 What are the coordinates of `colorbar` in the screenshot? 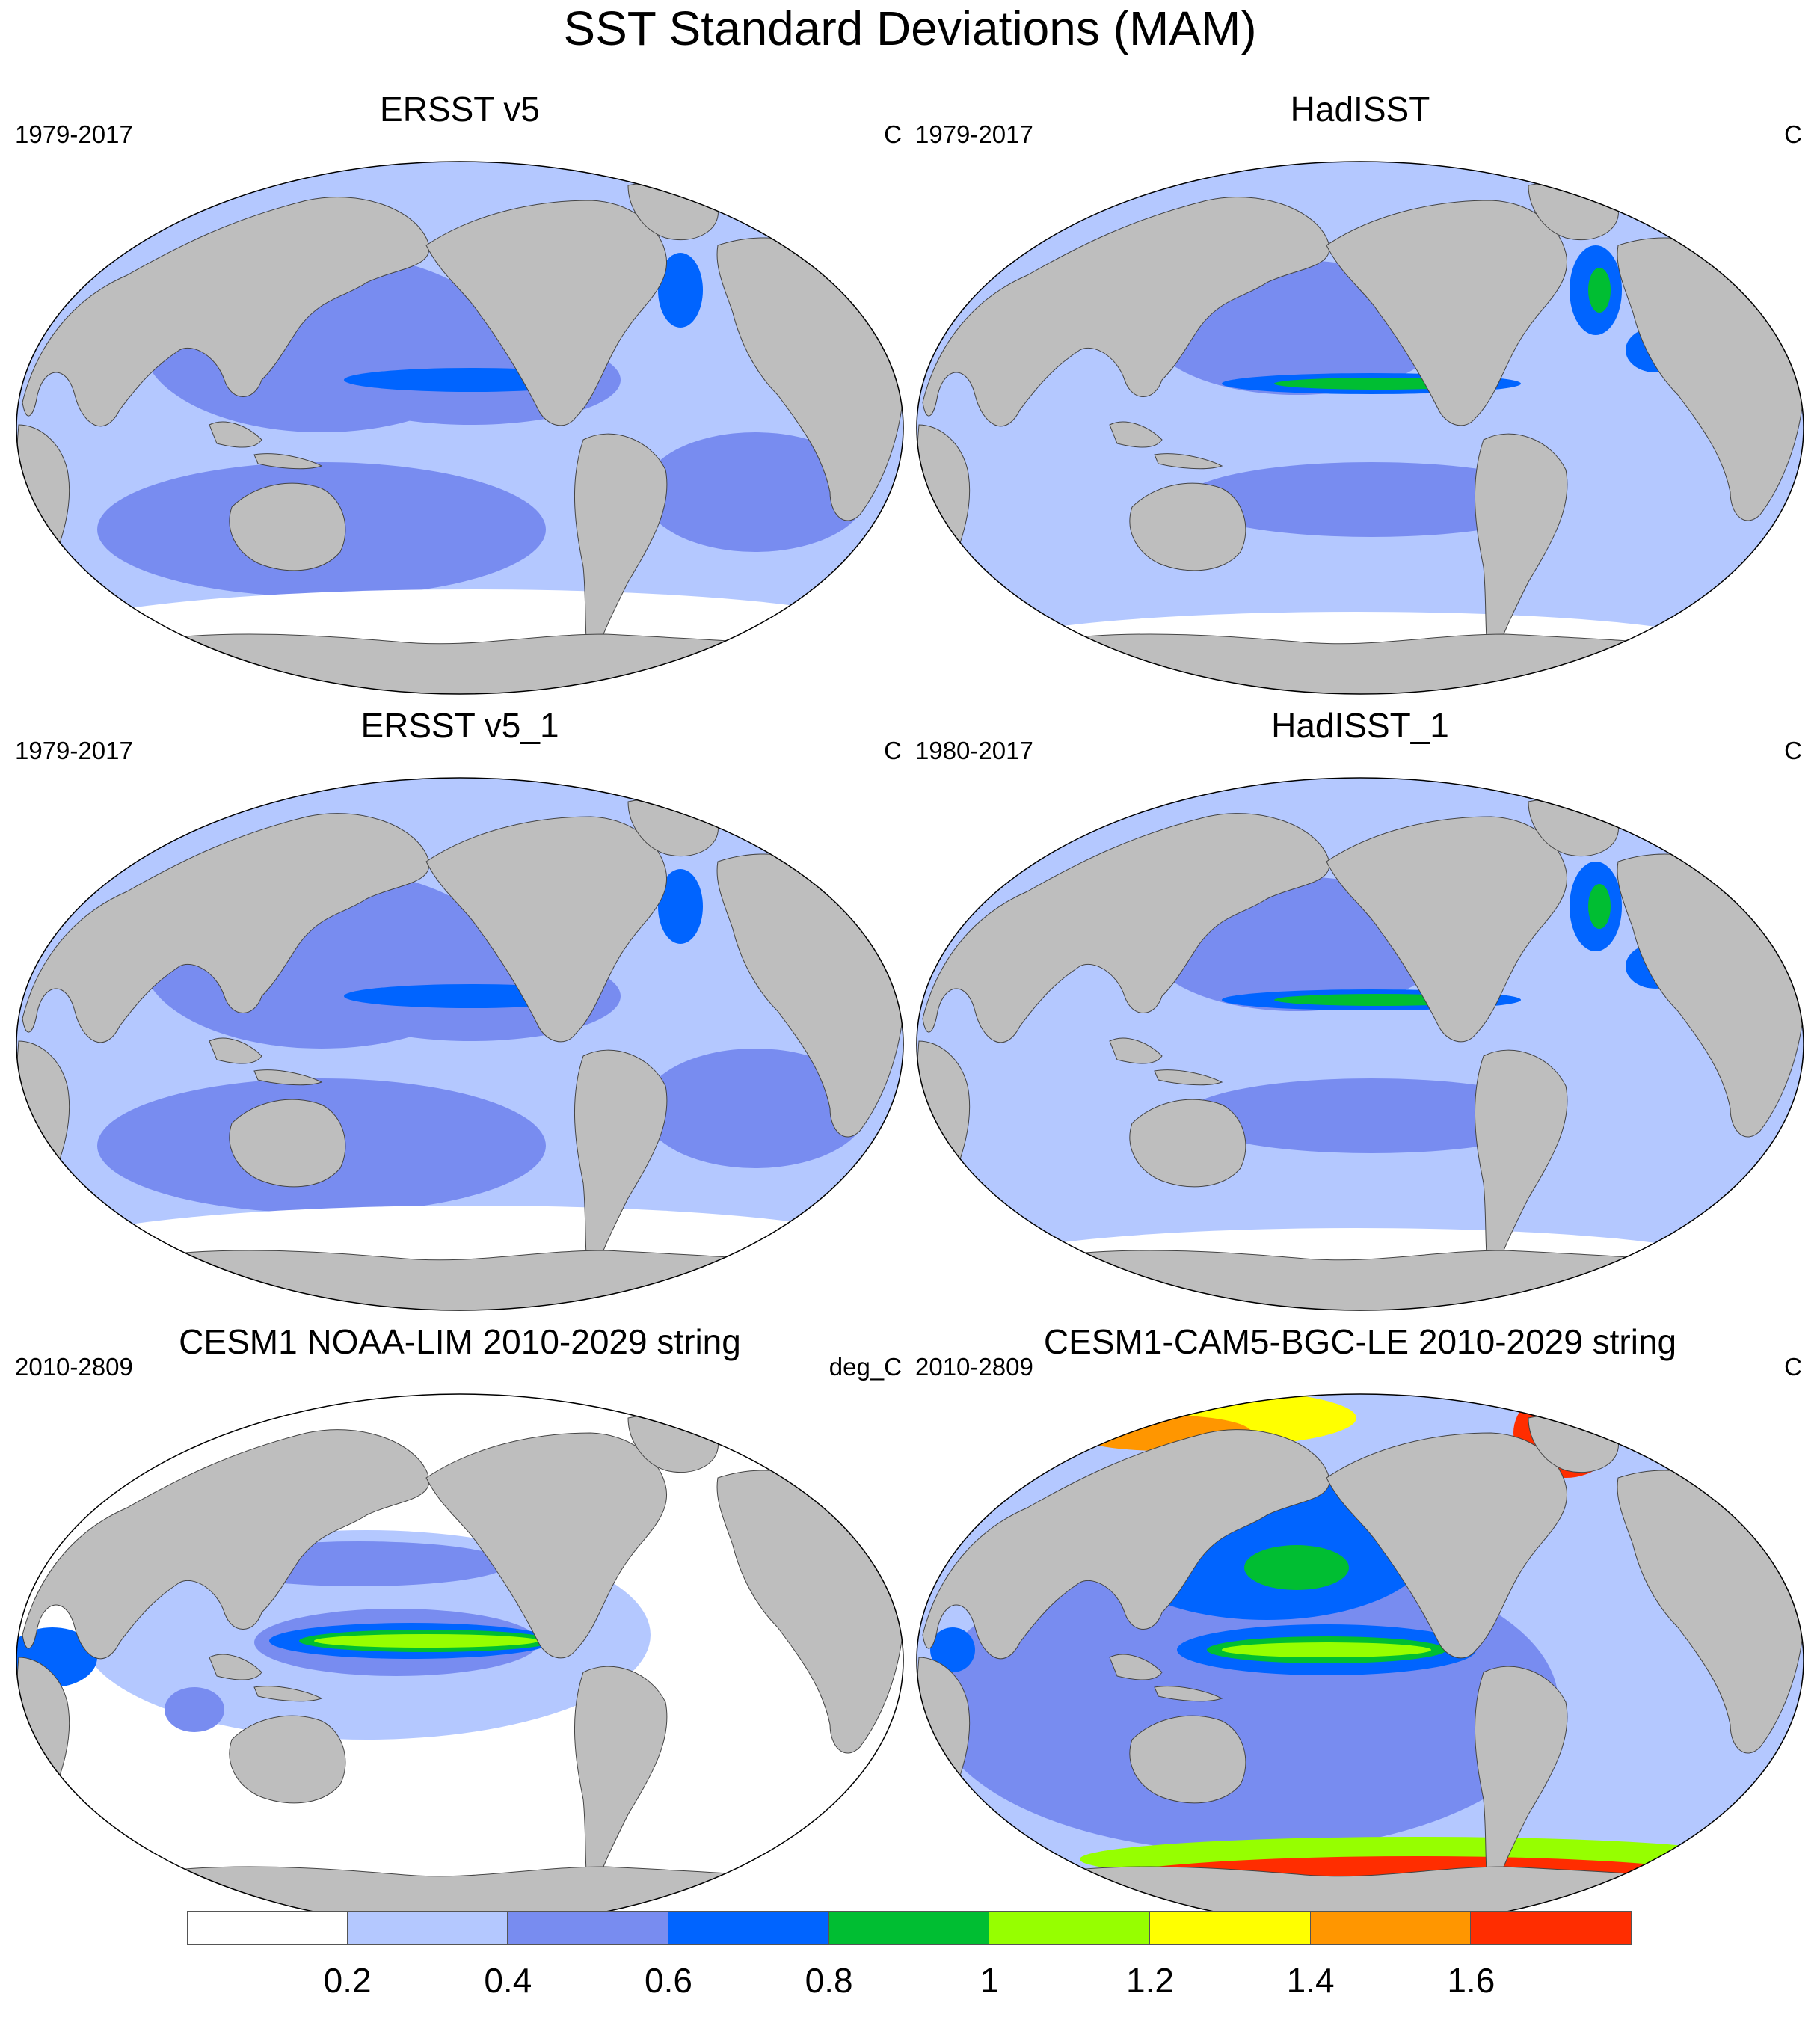 It's located at (909, 1929).